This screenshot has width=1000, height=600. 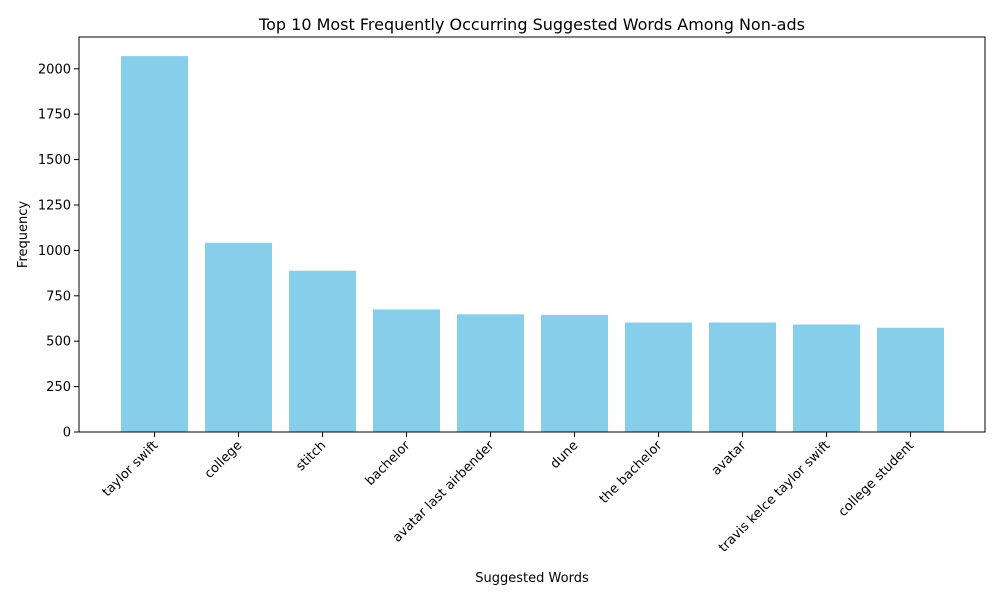 What do you see at coordinates (729, 458) in the screenshot?
I see `x-tick-label: avatar` at bounding box center [729, 458].